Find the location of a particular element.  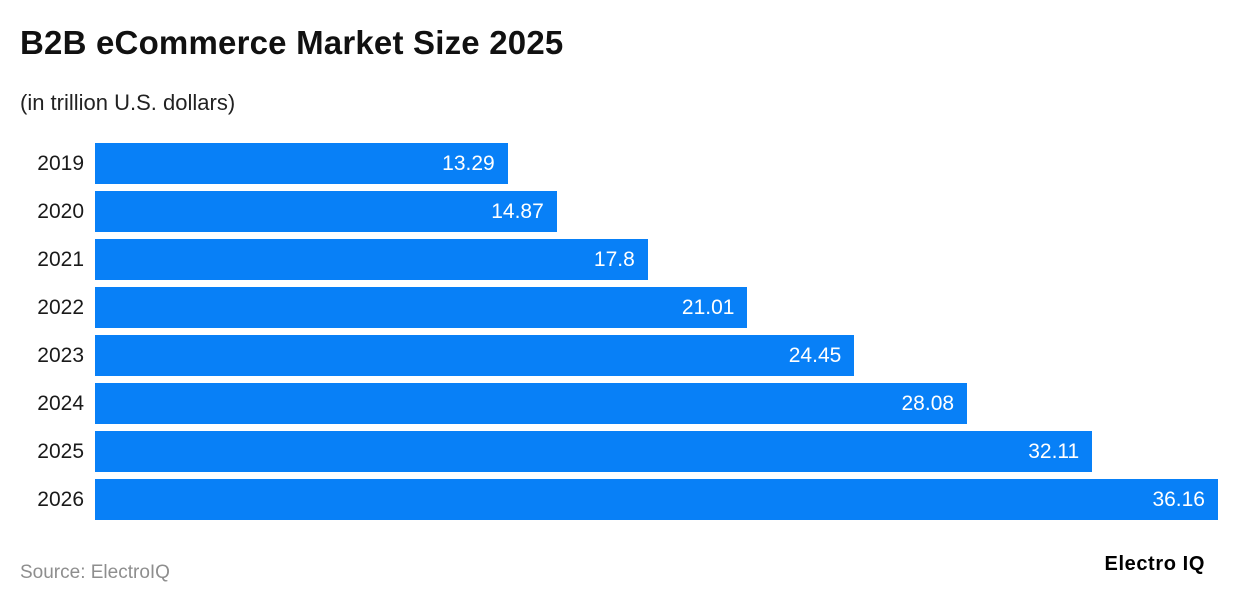

bar-track: 32.11 is located at coordinates (656, 451).